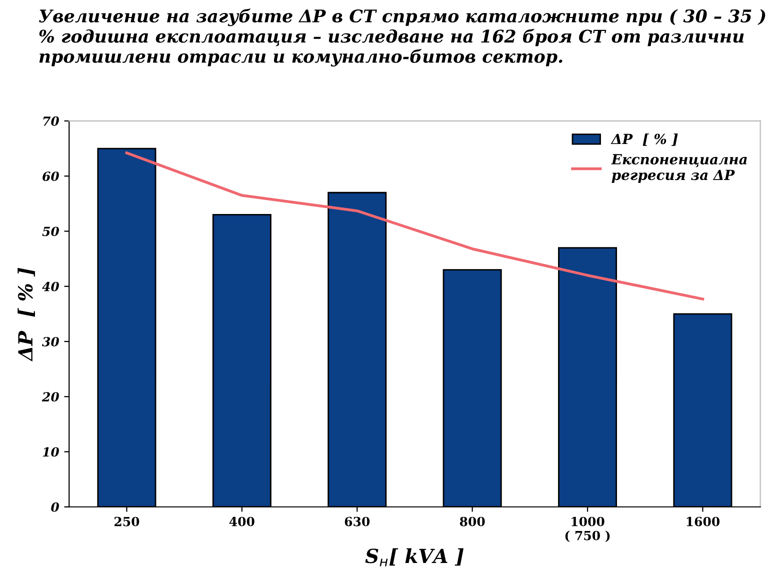 The height and width of the screenshot is (576, 768). I want to click on legend-label: Експоненциална регресия за ΔP, so click(679, 168).